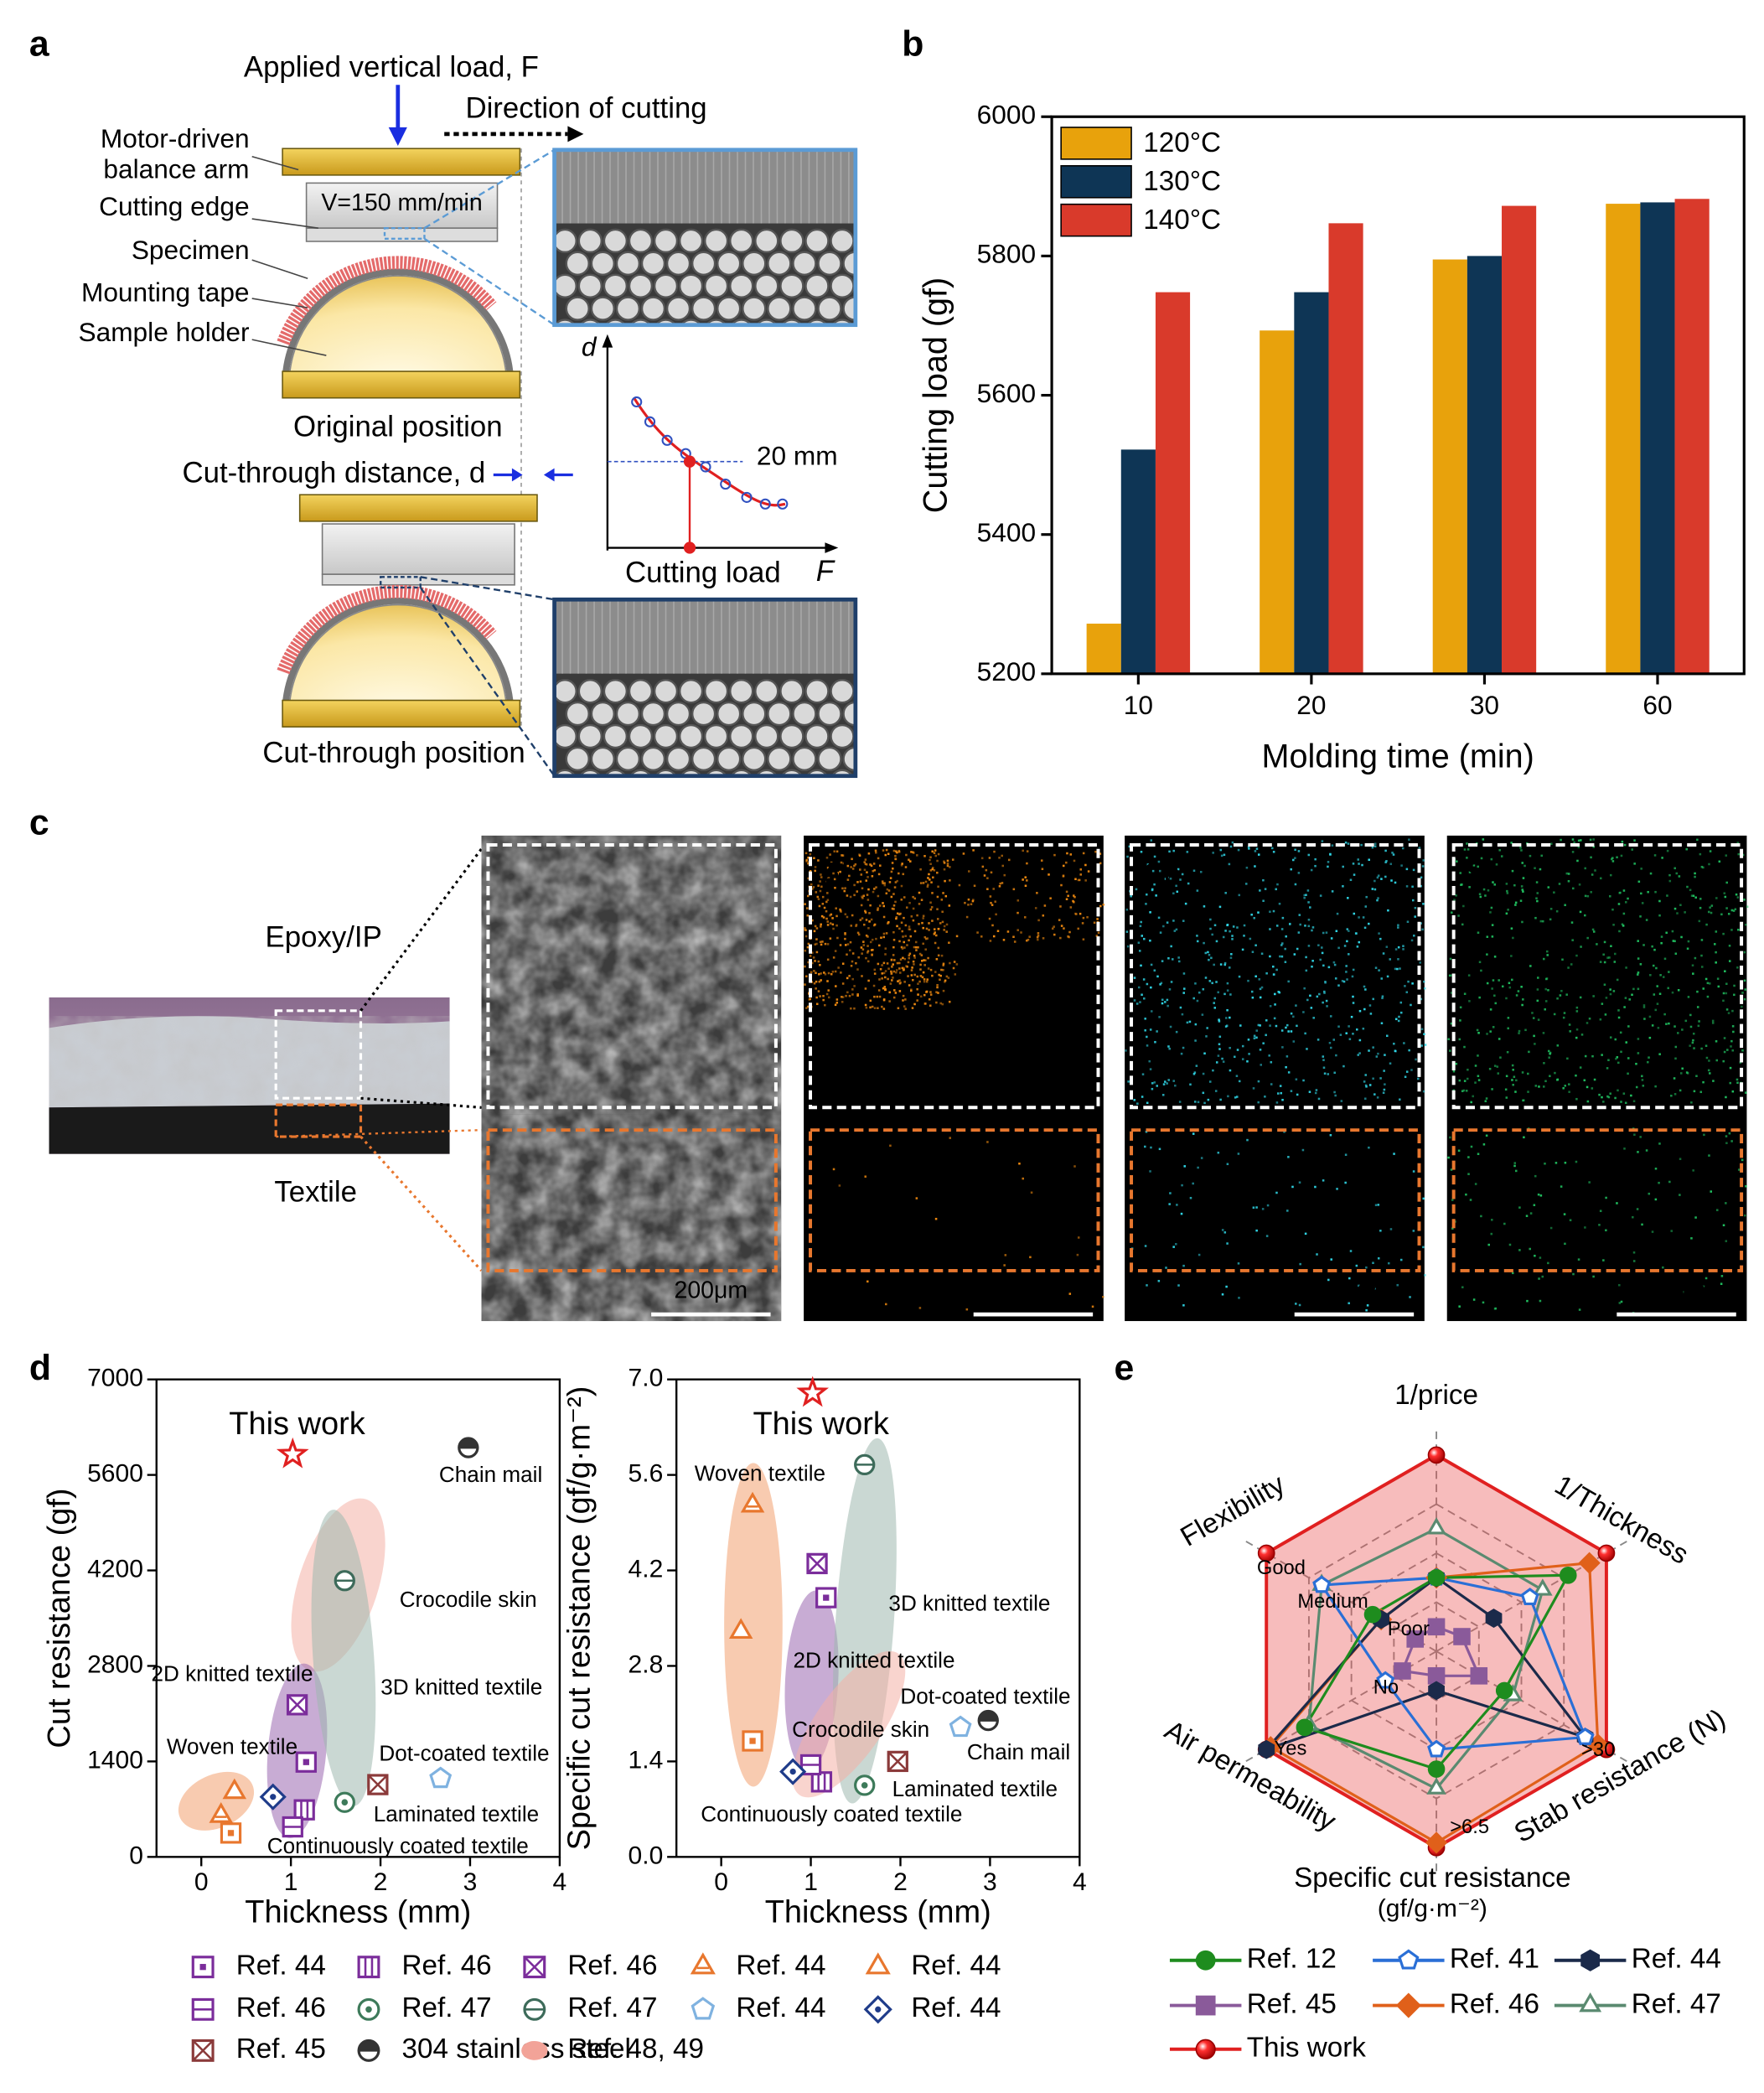 This screenshot has width=1764, height=2093. Describe the element at coordinates (421, 1102) in the screenshot. I see `connector` at that location.